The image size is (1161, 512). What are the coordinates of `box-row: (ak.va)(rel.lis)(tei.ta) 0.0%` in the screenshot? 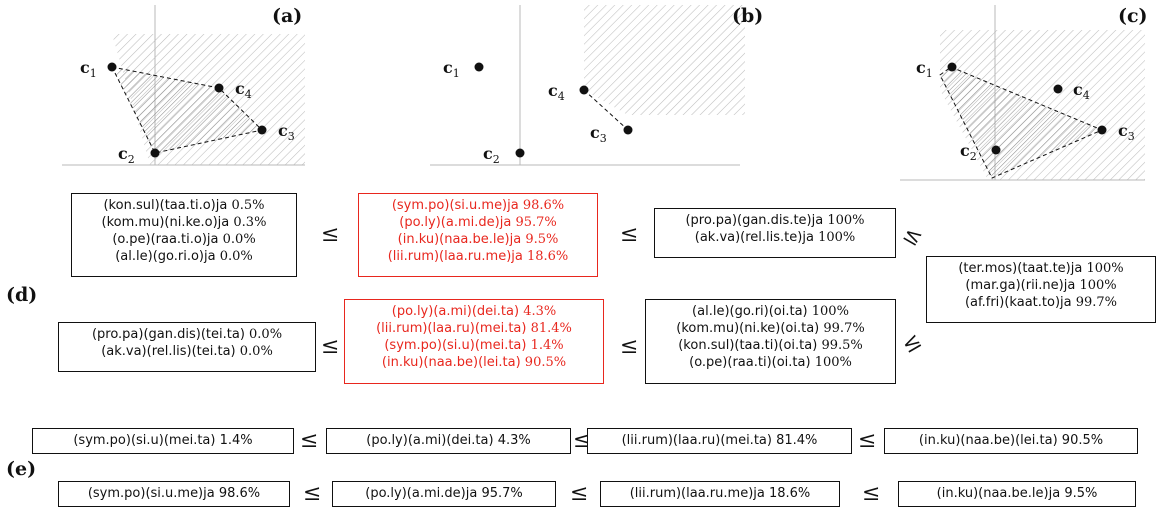 It's located at (187, 351).